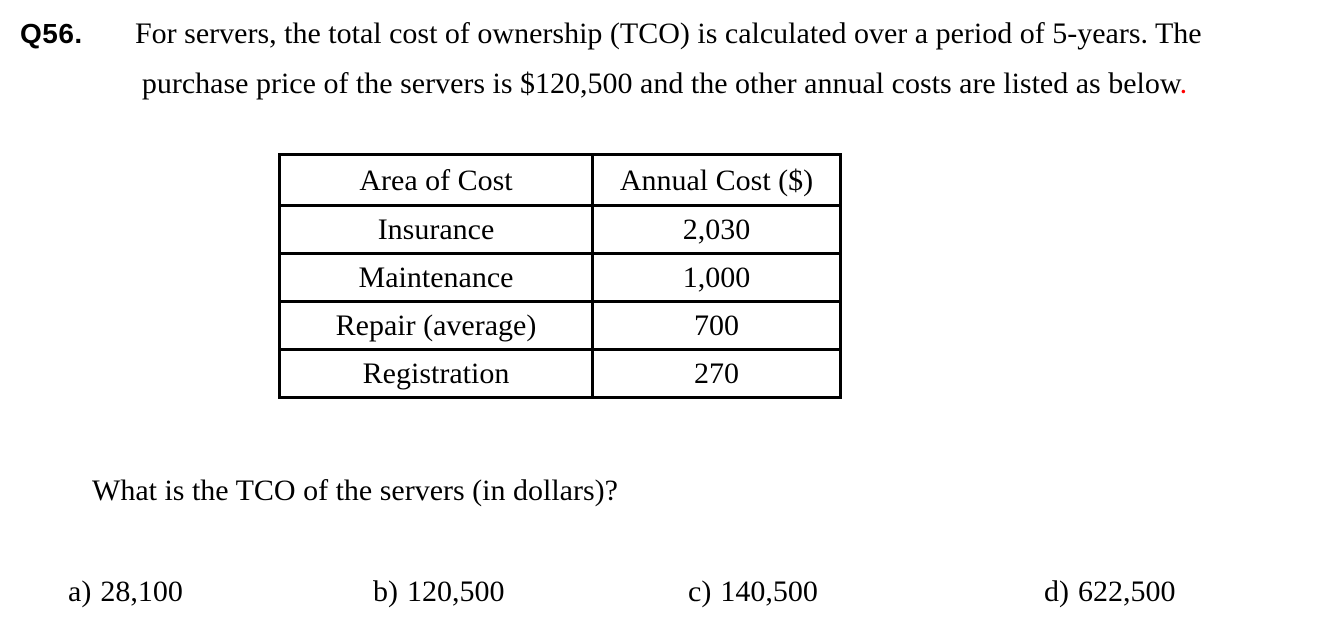 This screenshot has width=1329, height=629. What do you see at coordinates (436, 324) in the screenshot?
I see `table-cell-area-repair: Repair (average)` at bounding box center [436, 324].